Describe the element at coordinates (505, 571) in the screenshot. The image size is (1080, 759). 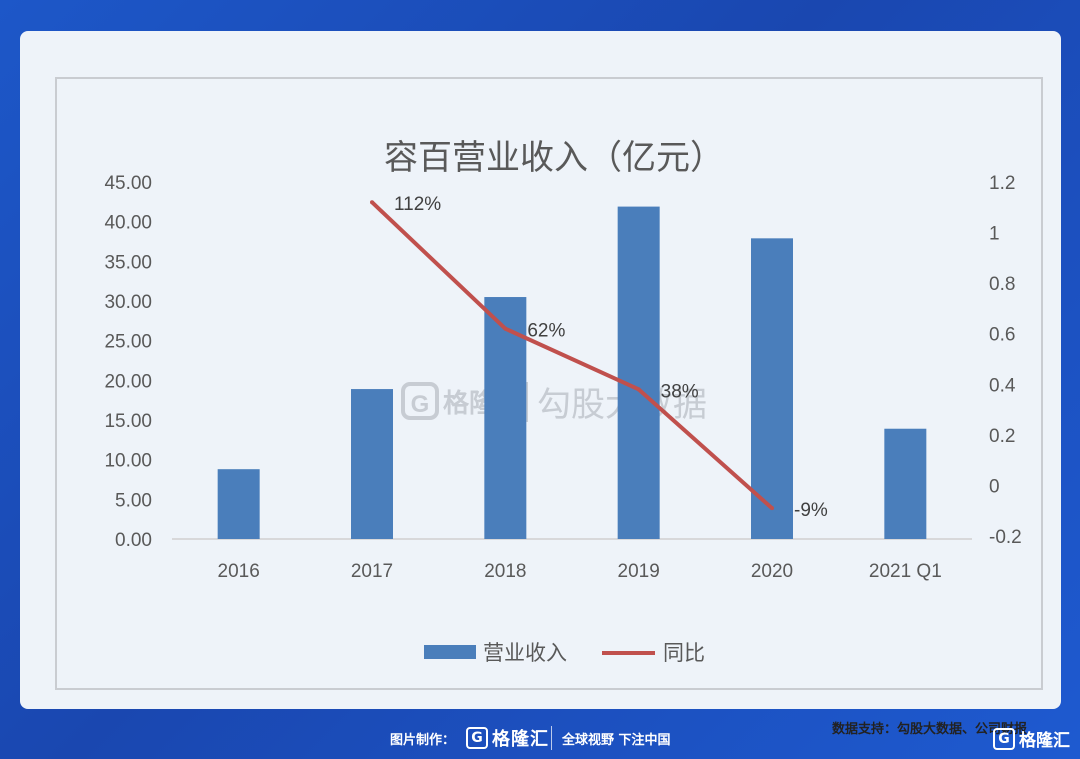
I see `x-tick-label: 2018` at that location.